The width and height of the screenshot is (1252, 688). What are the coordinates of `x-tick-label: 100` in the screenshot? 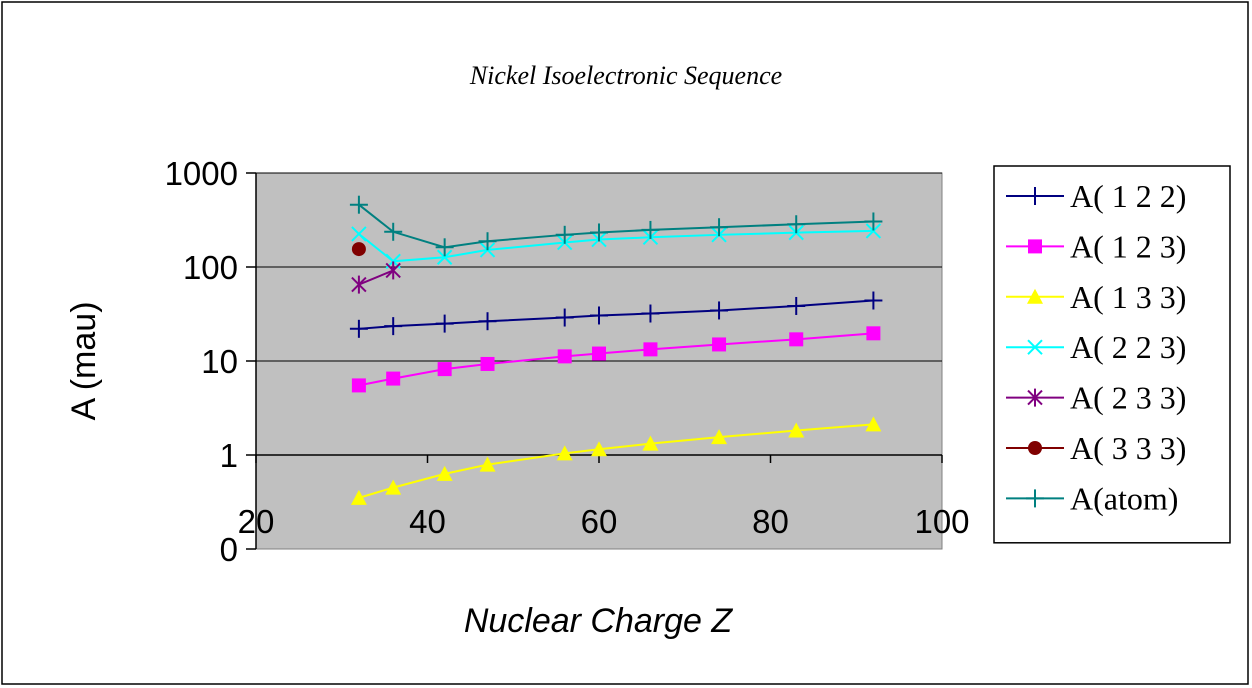 It's located at (941, 521).